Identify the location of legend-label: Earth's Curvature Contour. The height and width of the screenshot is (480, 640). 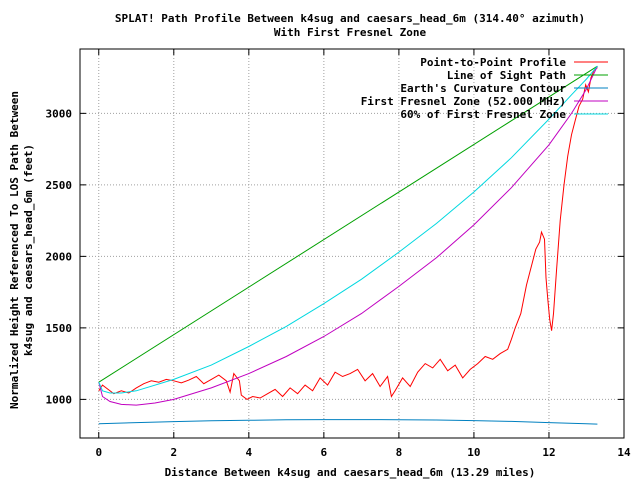
(483, 88).